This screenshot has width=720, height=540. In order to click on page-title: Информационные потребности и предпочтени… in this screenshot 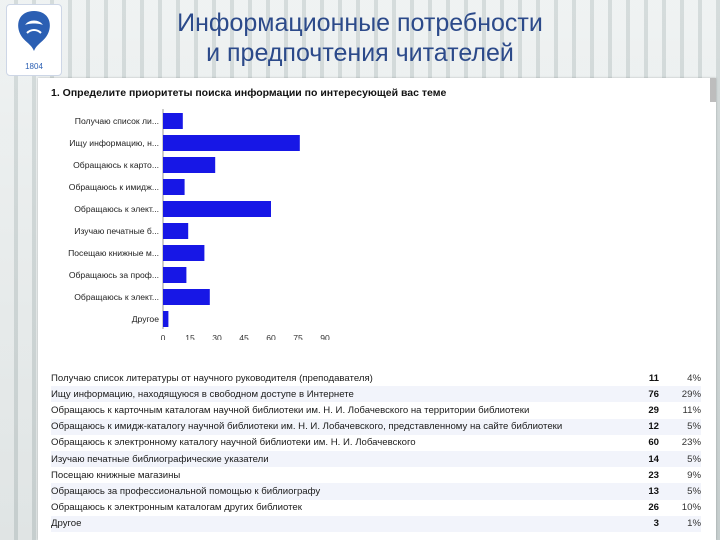, I will do `click(360, 38)`.